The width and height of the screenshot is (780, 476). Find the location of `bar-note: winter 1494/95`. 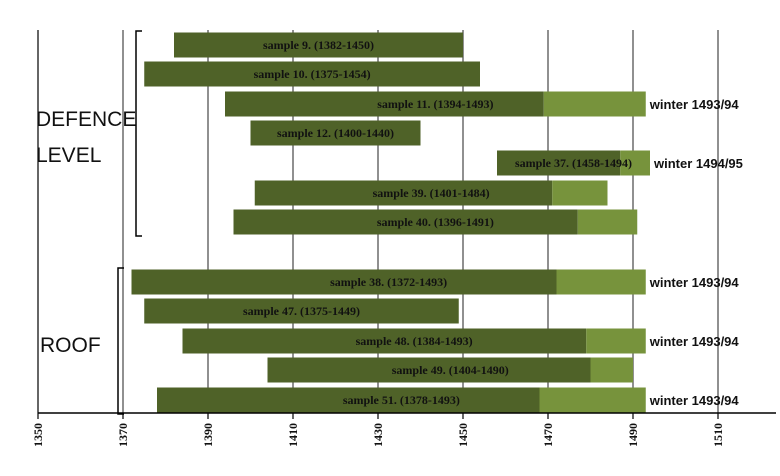

bar-note: winter 1494/95 is located at coordinates (698, 163).